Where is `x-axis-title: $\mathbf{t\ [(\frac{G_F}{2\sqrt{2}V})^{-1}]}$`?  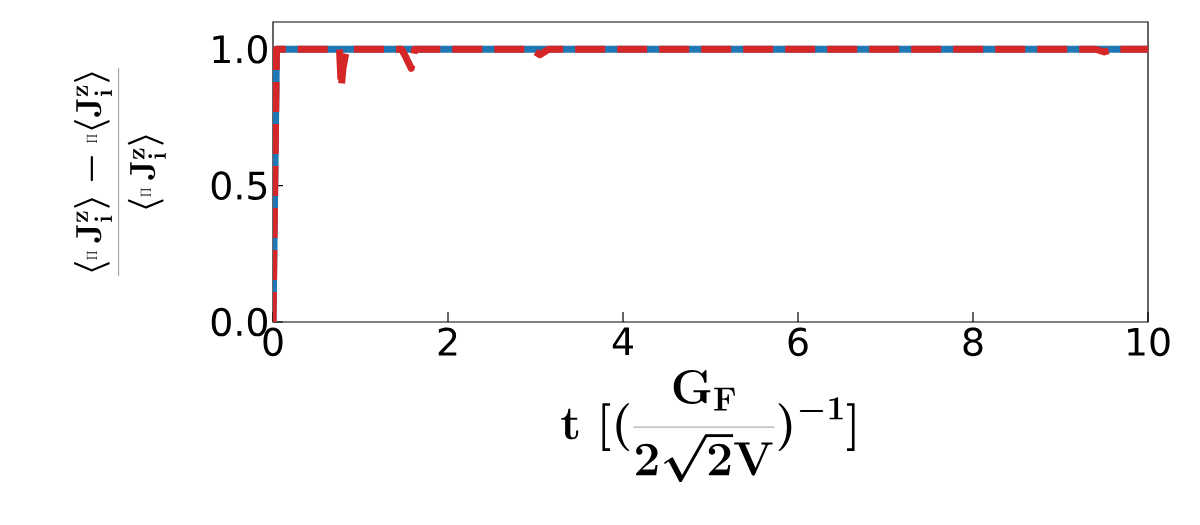
x-axis-title: $\mathbf{t\ [(\frac{G_F}{2\sqrt{2}V})^{-1}]}$ is located at coordinates (708, 426).